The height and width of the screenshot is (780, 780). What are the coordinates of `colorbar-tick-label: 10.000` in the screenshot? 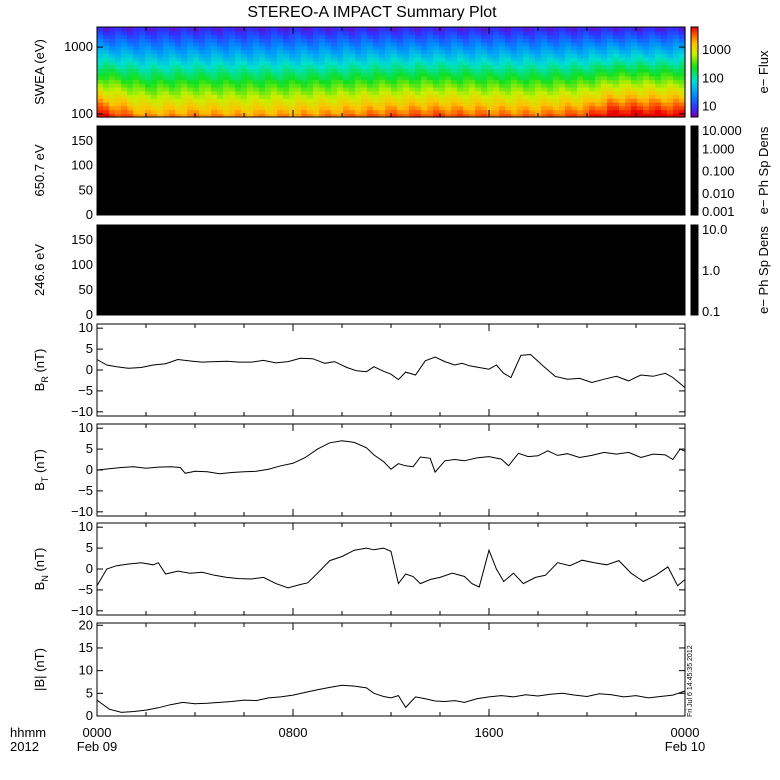 It's located at (722, 130).